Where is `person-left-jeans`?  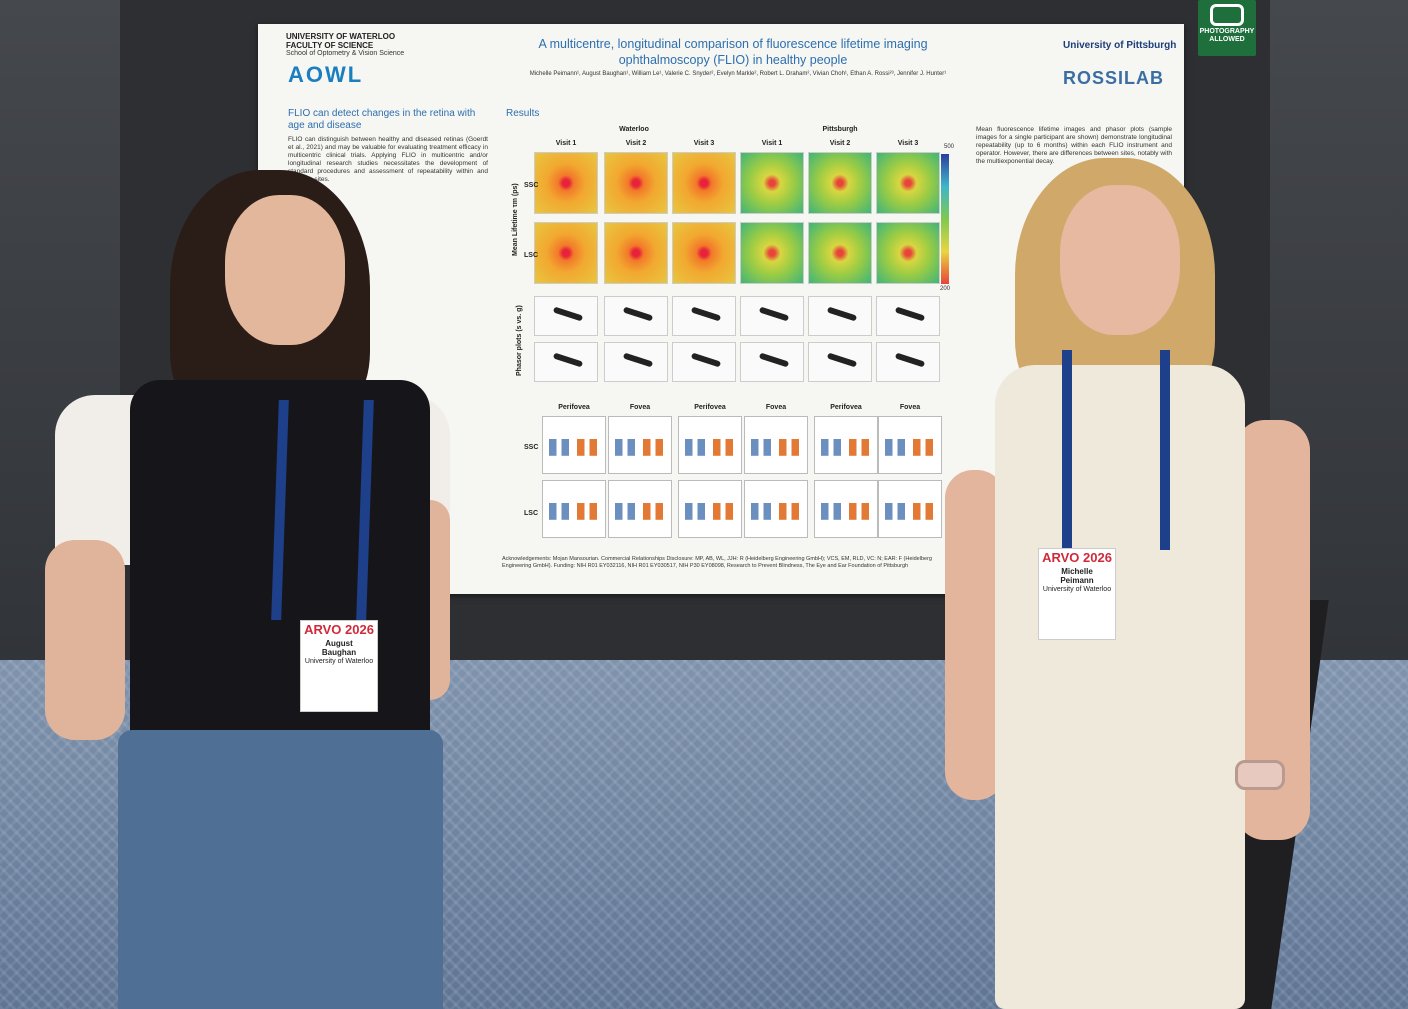
person-left-jeans is located at coordinates (280, 869).